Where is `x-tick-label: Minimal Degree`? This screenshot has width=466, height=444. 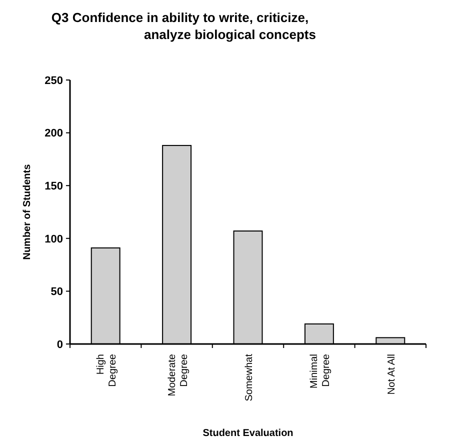 x-tick-label: Minimal Degree is located at coordinates (320, 371).